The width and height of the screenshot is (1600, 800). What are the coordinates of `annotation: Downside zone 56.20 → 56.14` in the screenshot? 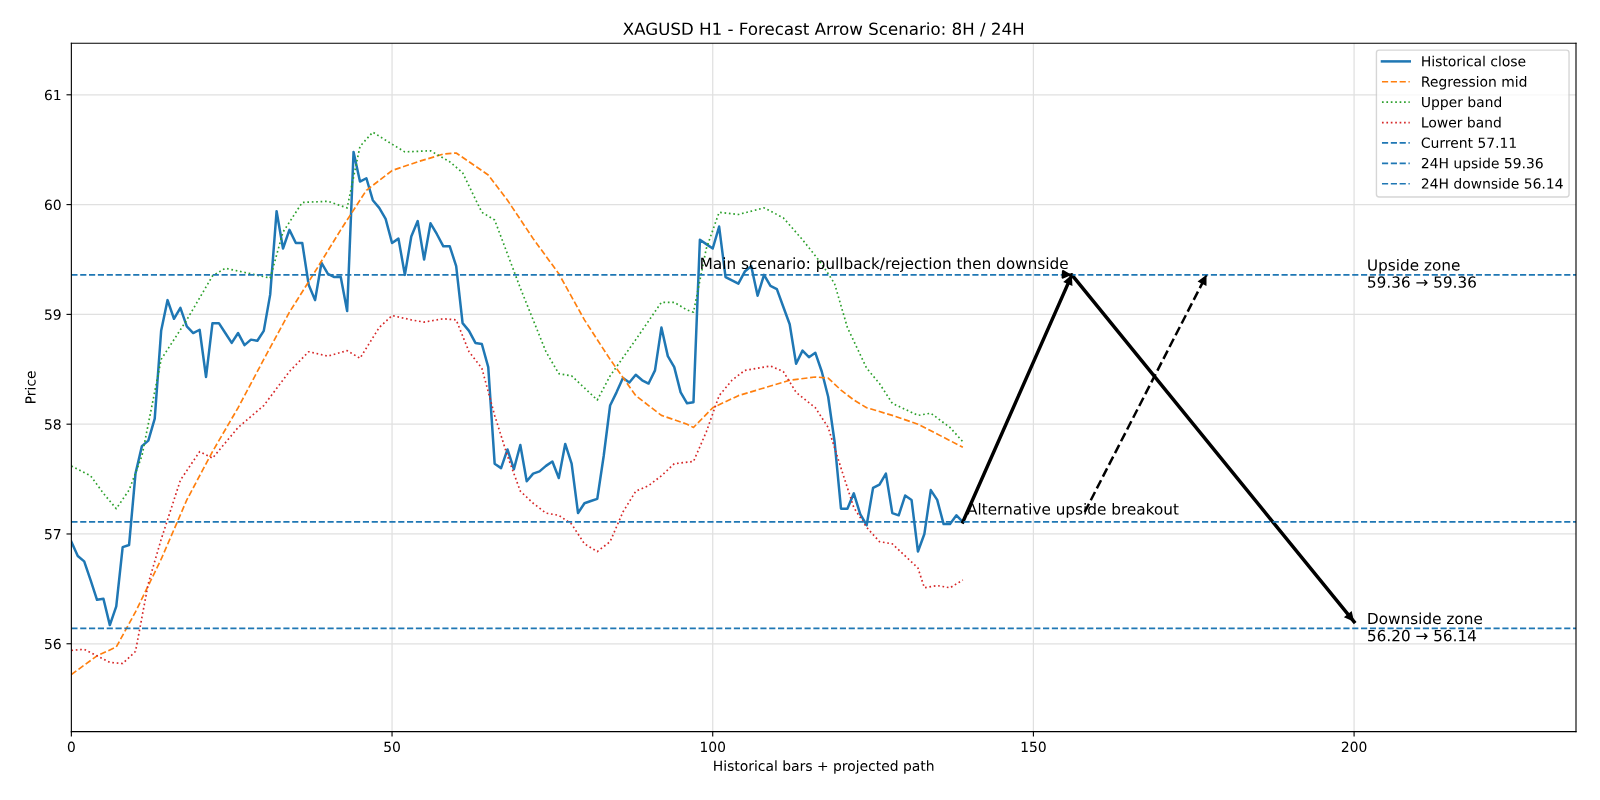 It's located at (1425, 627).